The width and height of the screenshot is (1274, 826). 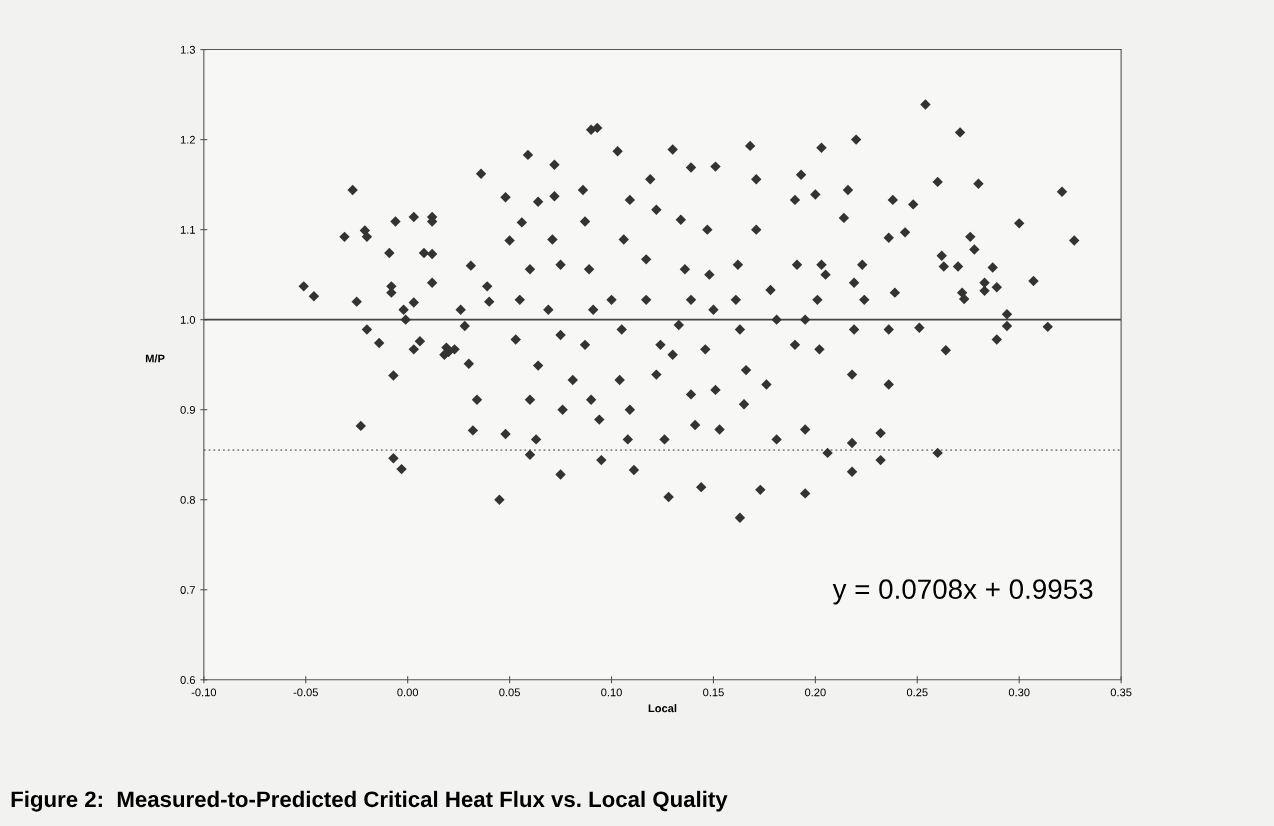 What do you see at coordinates (917, 692) in the screenshot?
I see `x-tick-label: 0.25` at bounding box center [917, 692].